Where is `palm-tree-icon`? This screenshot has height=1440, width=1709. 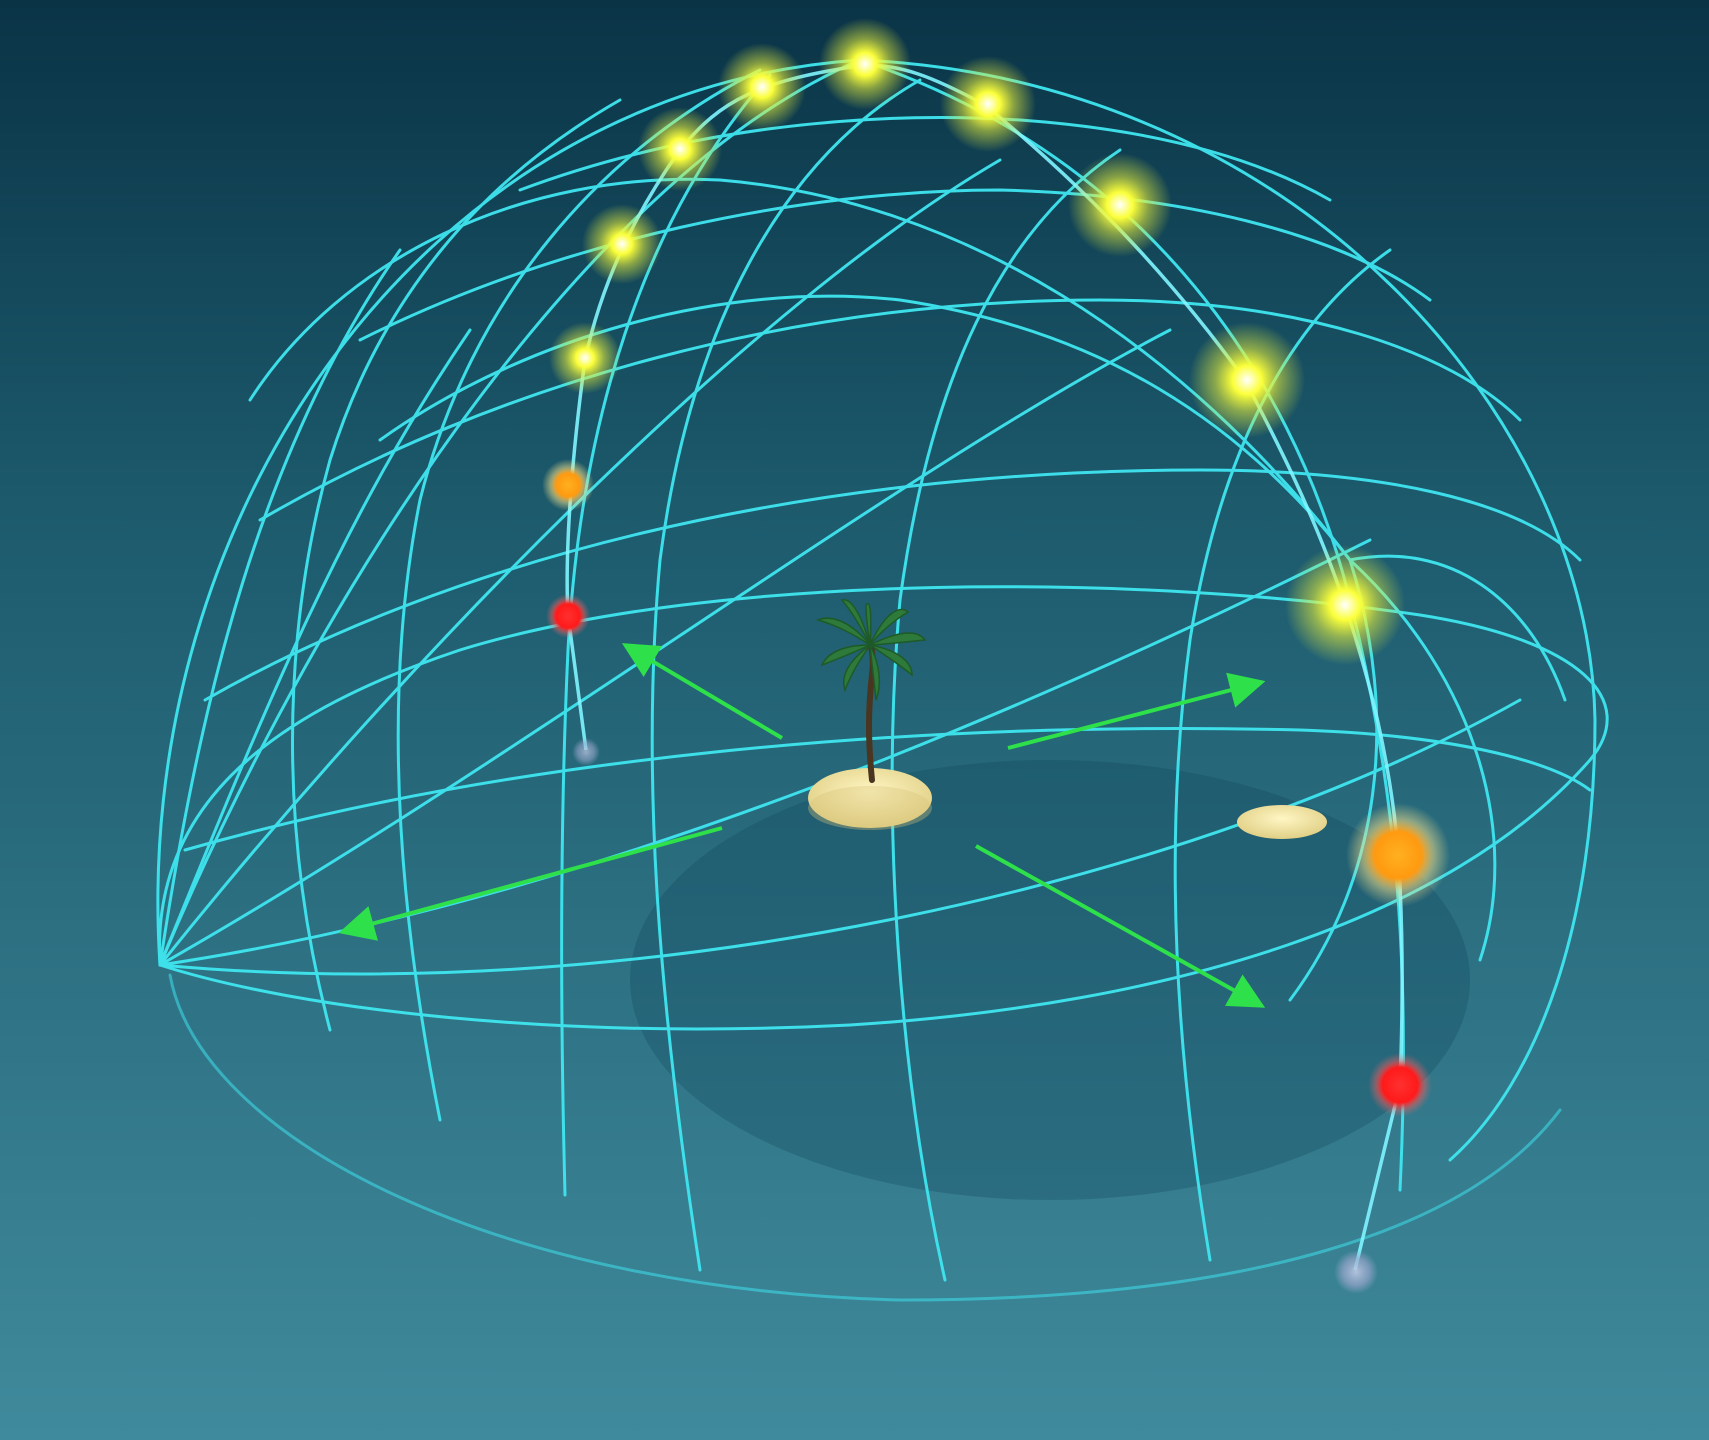 palm-tree-icon is located at coordinates (871, 691).